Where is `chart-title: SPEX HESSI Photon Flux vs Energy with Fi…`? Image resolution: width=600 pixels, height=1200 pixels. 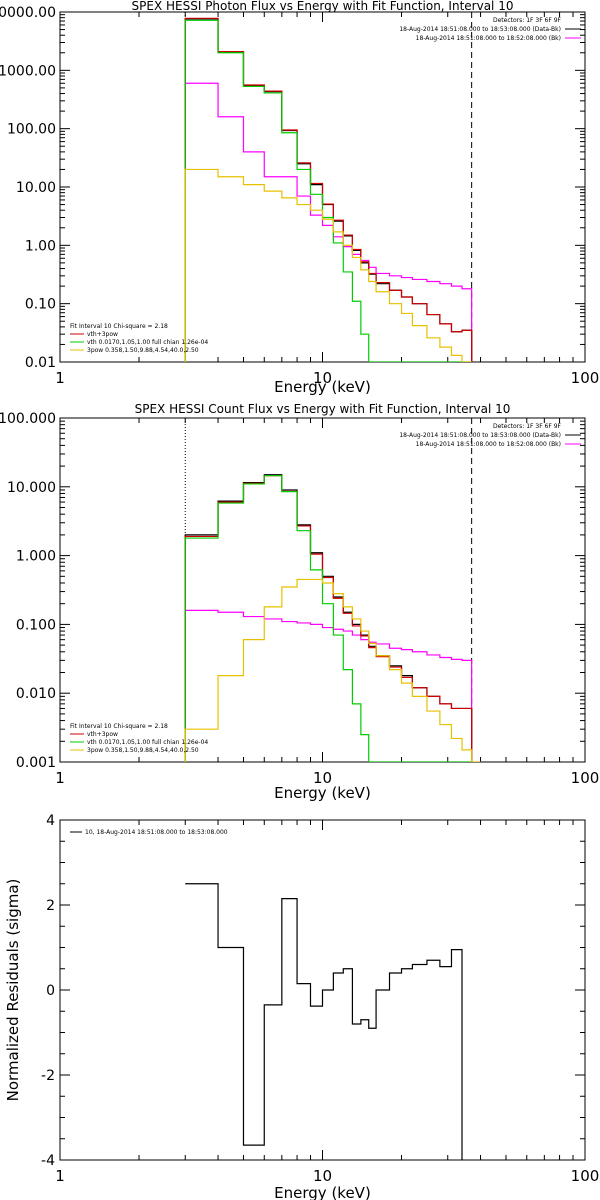
chart-title: SPEX HESSI Photon Flux vs Energy with Fi… is located at coordinates (323, 6).